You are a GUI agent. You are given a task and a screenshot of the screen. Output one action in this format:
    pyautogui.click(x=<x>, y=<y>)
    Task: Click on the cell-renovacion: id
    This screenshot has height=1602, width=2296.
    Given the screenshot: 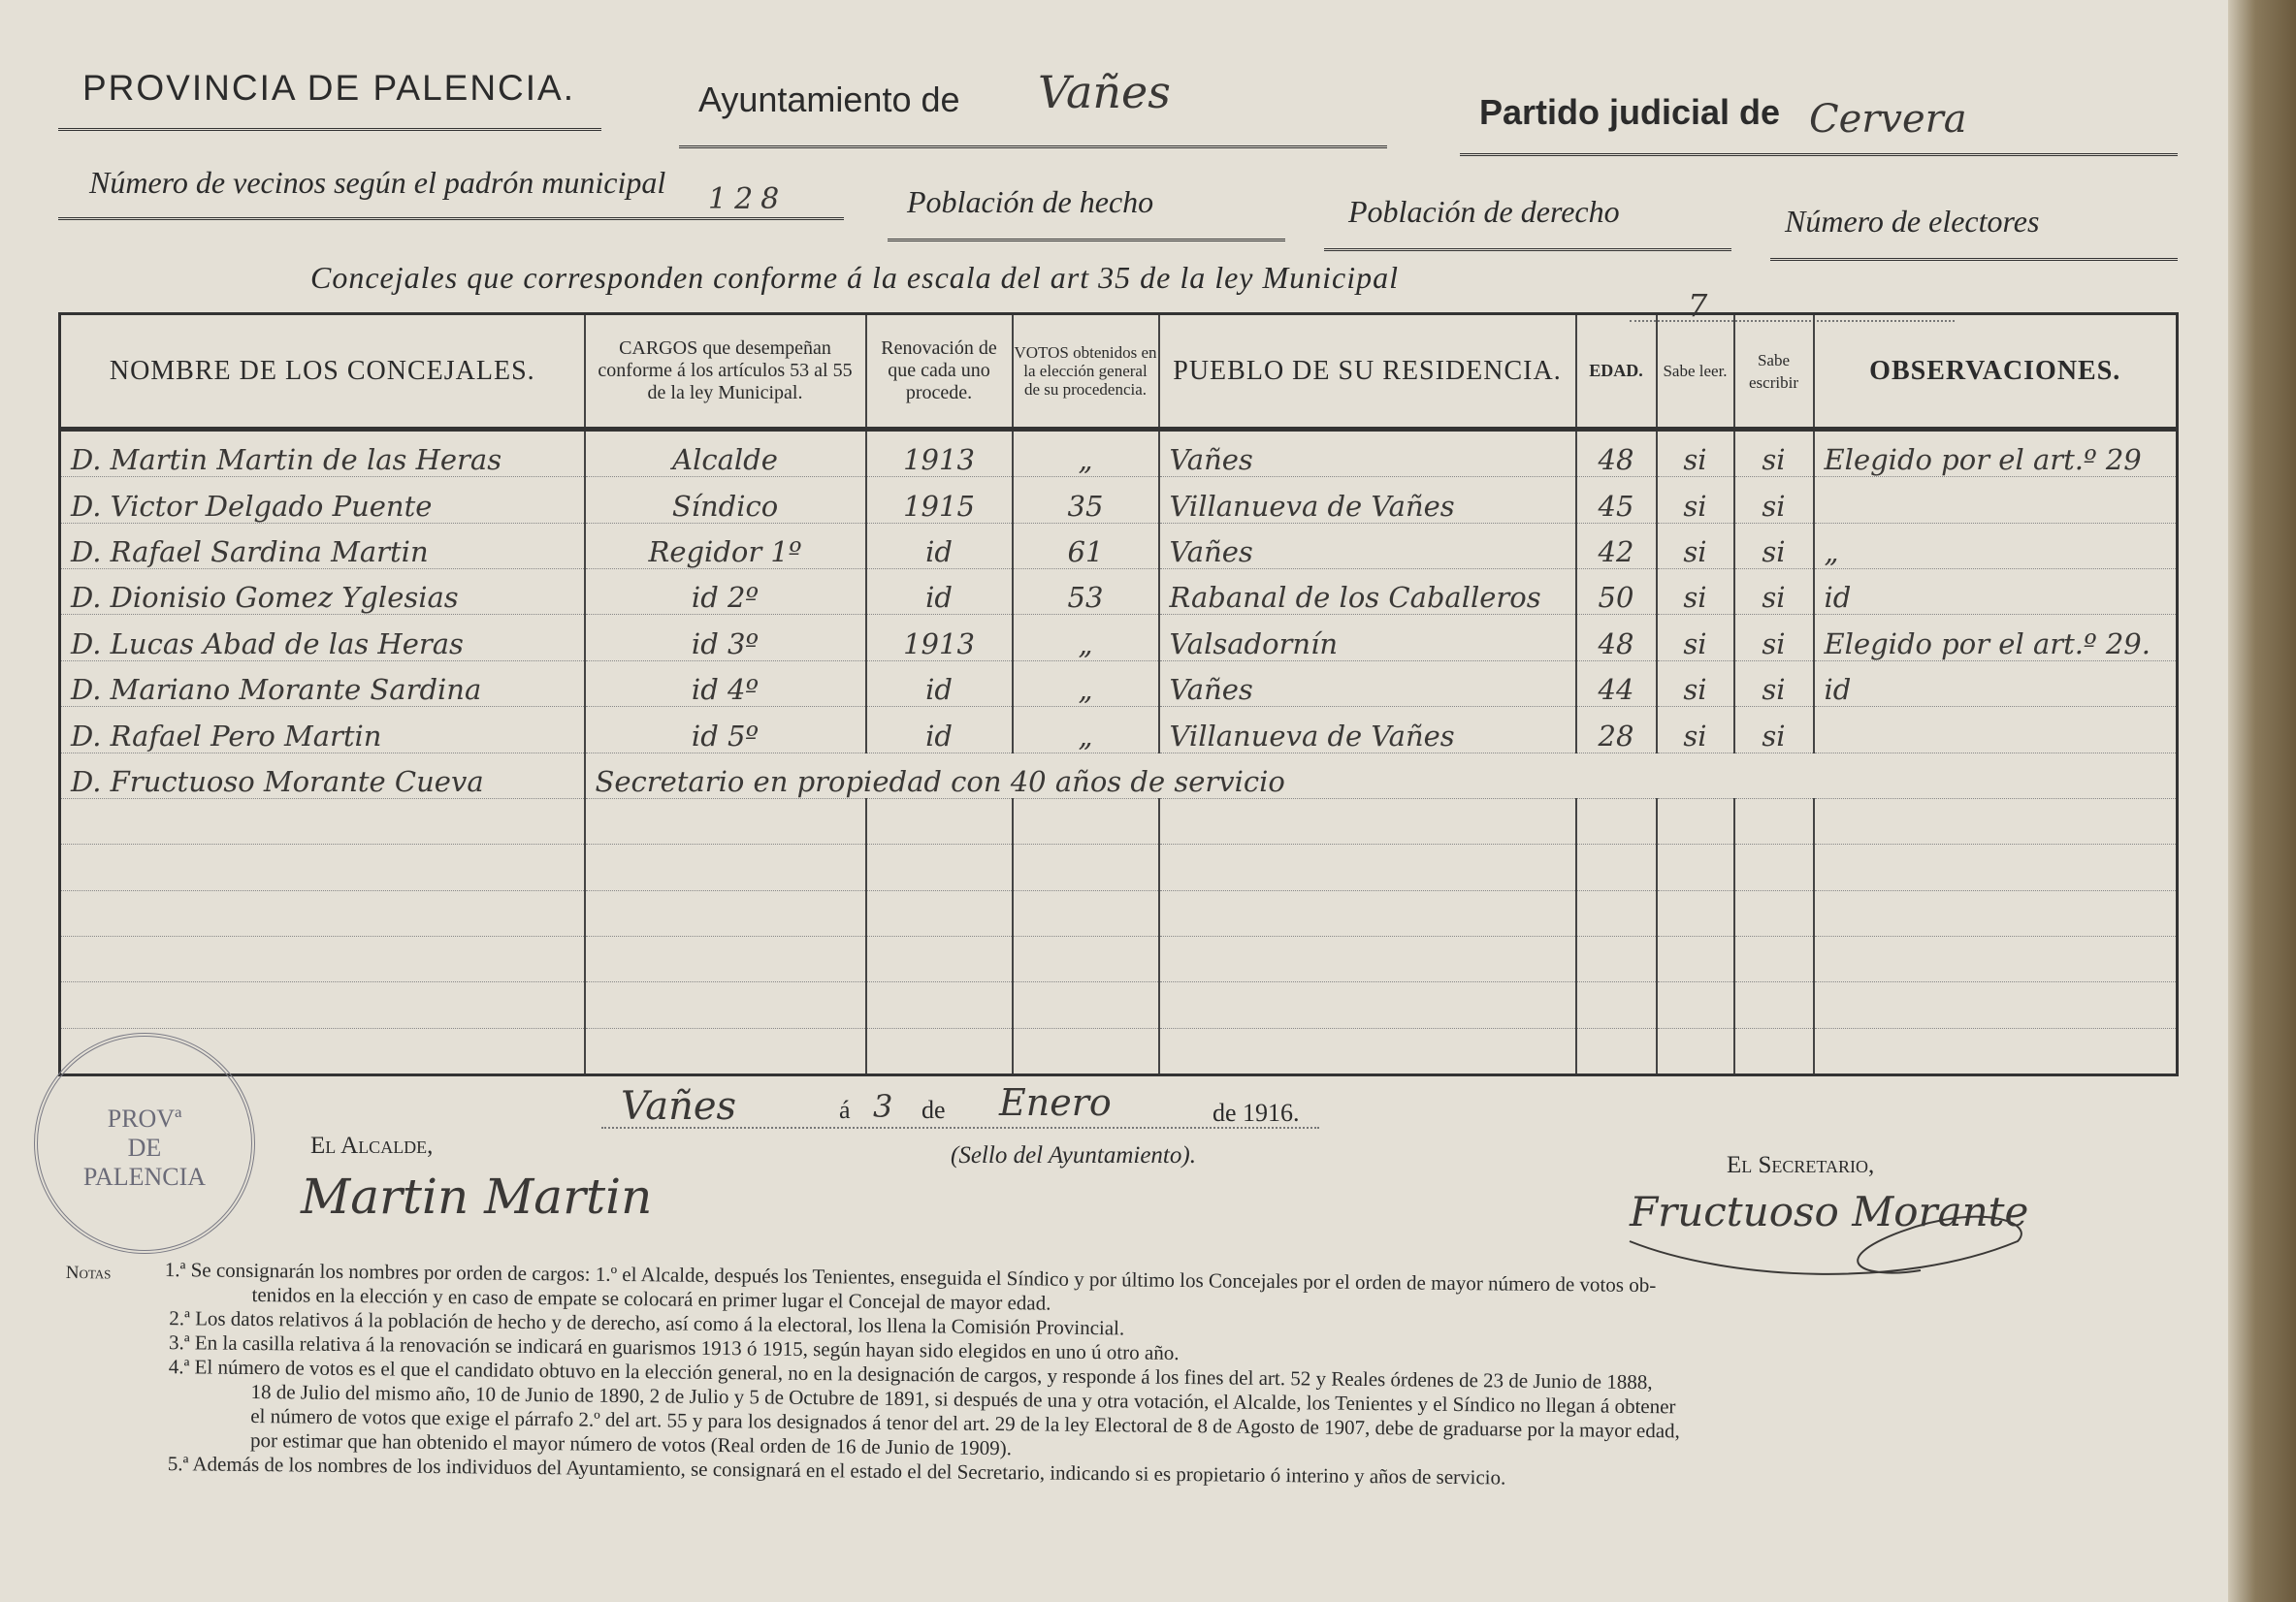 What is the action you would take?
    pyautogui.click(x=939, y=592)
    